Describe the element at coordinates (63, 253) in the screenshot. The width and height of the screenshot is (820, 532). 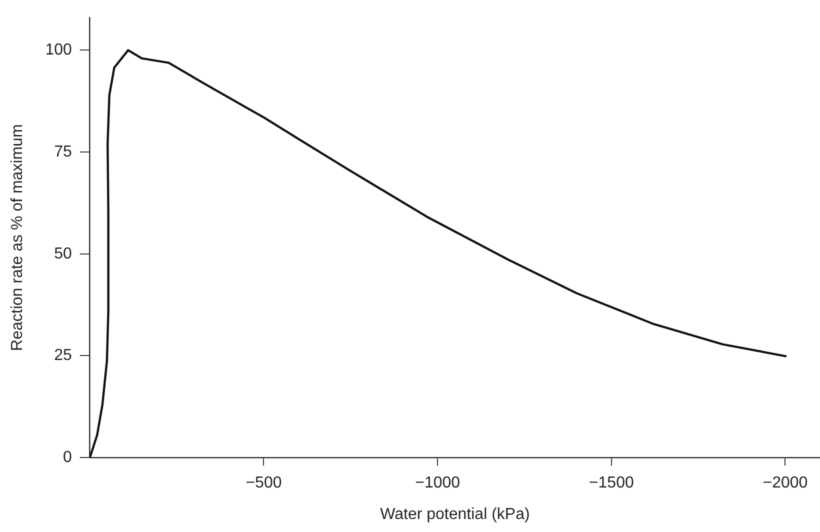
I see `y-tick-label: 50` at that location.